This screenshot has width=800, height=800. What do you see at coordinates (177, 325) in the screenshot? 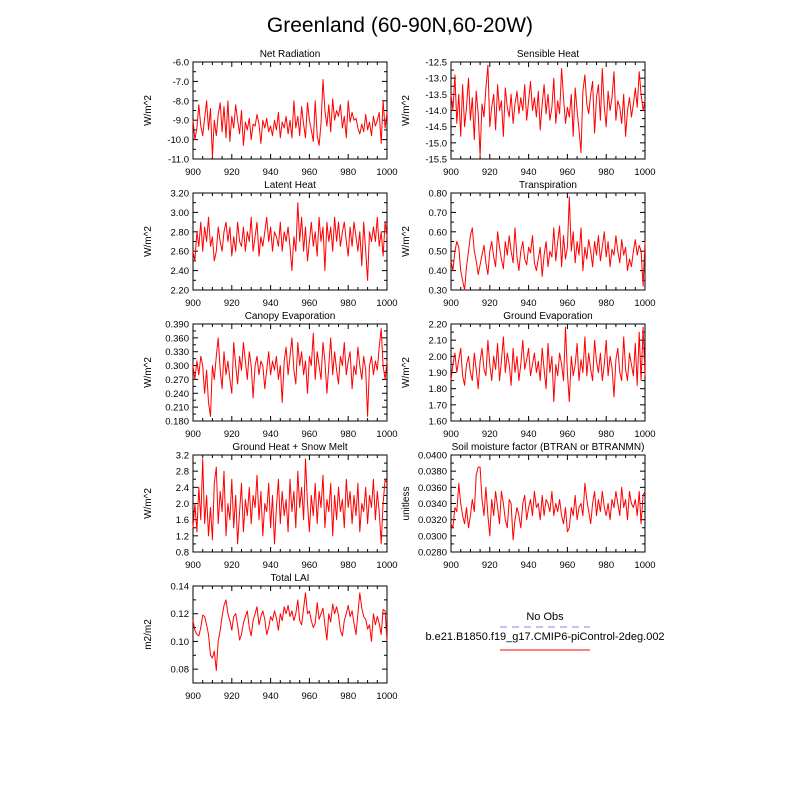
I see `y-tick-label: 0.390` at bounding box center [177, 325].